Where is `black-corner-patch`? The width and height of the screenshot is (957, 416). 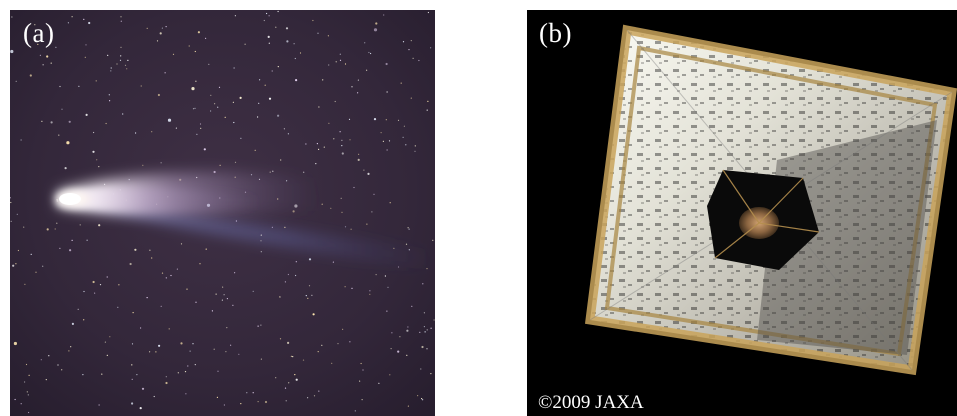
black-corner-patch is located at coordinates (892, 399).